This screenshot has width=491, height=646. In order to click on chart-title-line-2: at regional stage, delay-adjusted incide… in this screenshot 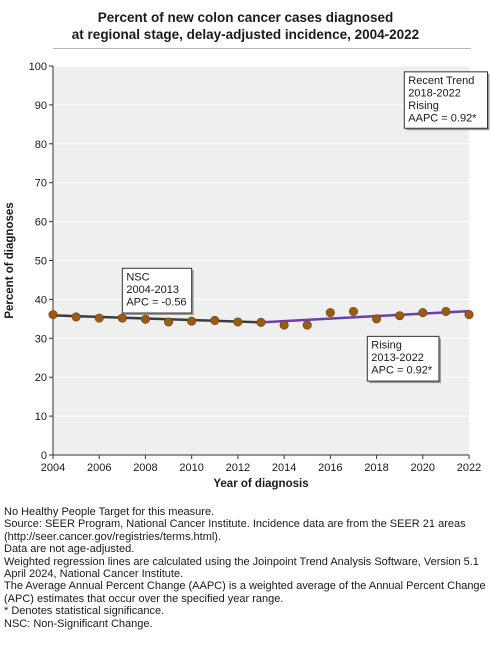, I will do `click(245, 34)`.